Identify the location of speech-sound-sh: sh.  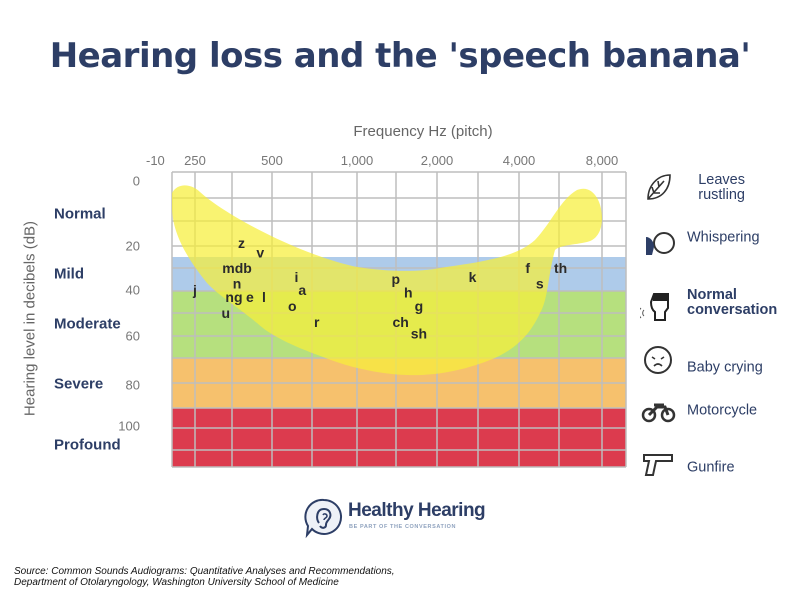
(419, 334).